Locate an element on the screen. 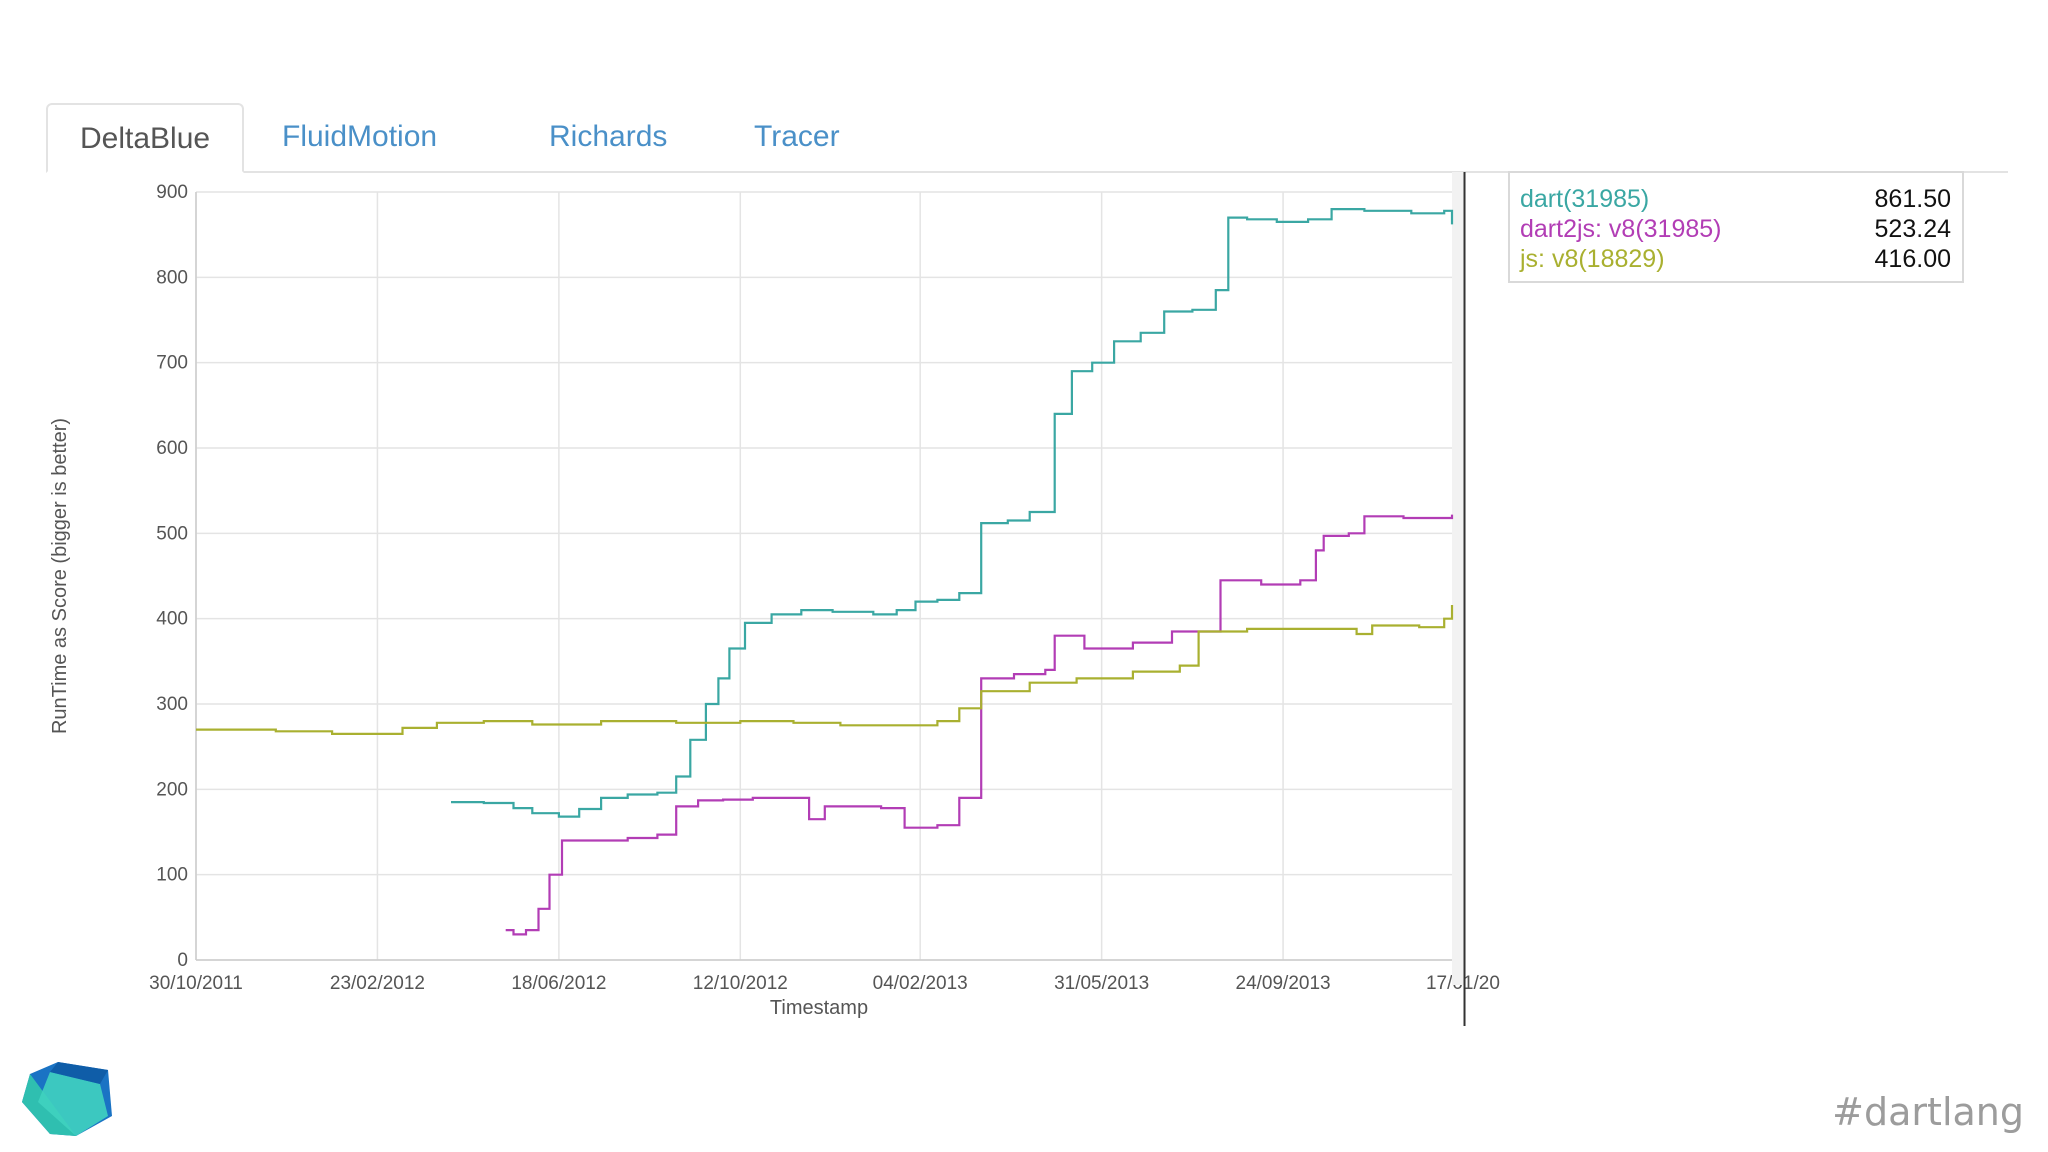  dart-logo-icon is located at coordinates (67, 1099).